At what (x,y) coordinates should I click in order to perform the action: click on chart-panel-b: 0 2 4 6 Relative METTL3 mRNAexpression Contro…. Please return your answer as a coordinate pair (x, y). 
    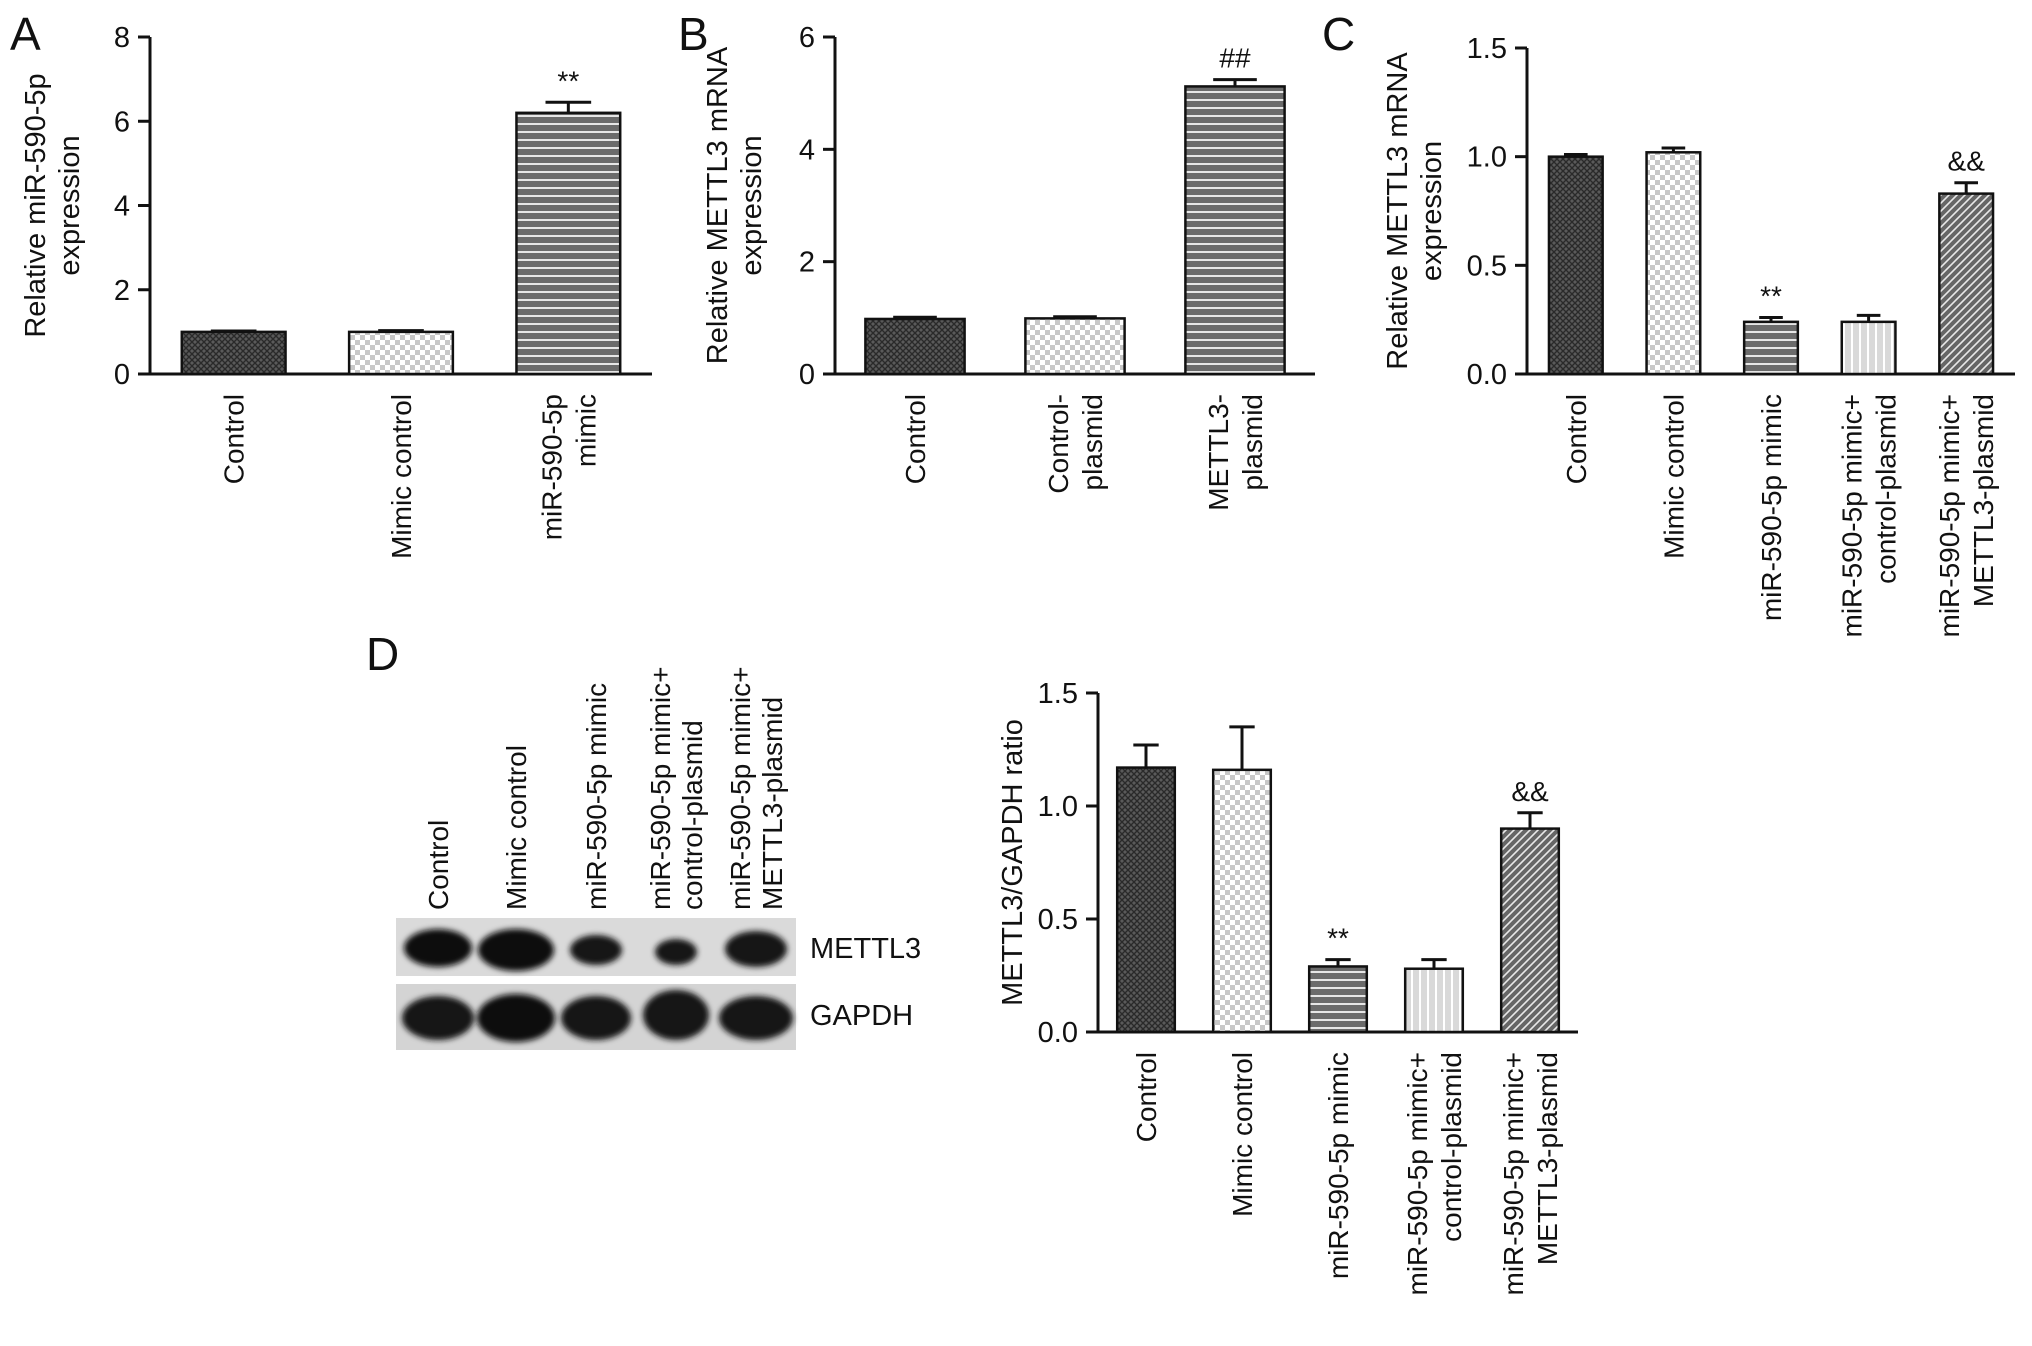
    Looking at the image, I should click on (1008, 266).